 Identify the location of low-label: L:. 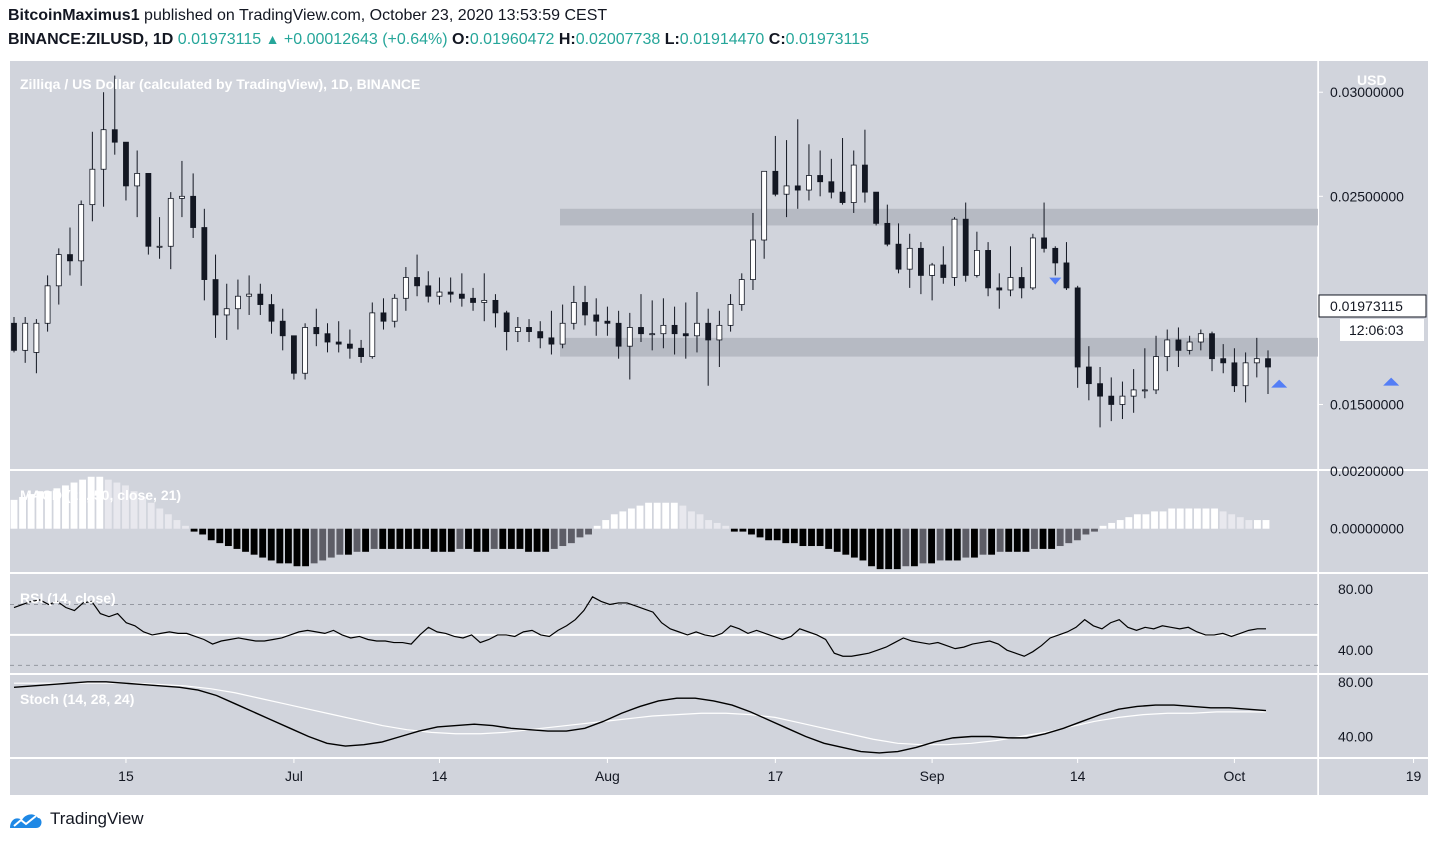
(672, 39).